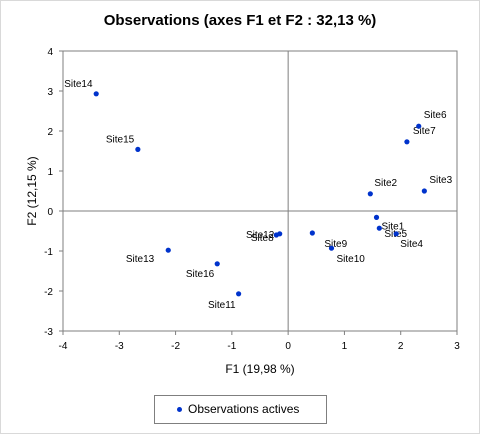 The image size is (480, 434). Describe the element at coordinates (48, 332) in the screenshot. I see `y-tick-label: -3` at that location.